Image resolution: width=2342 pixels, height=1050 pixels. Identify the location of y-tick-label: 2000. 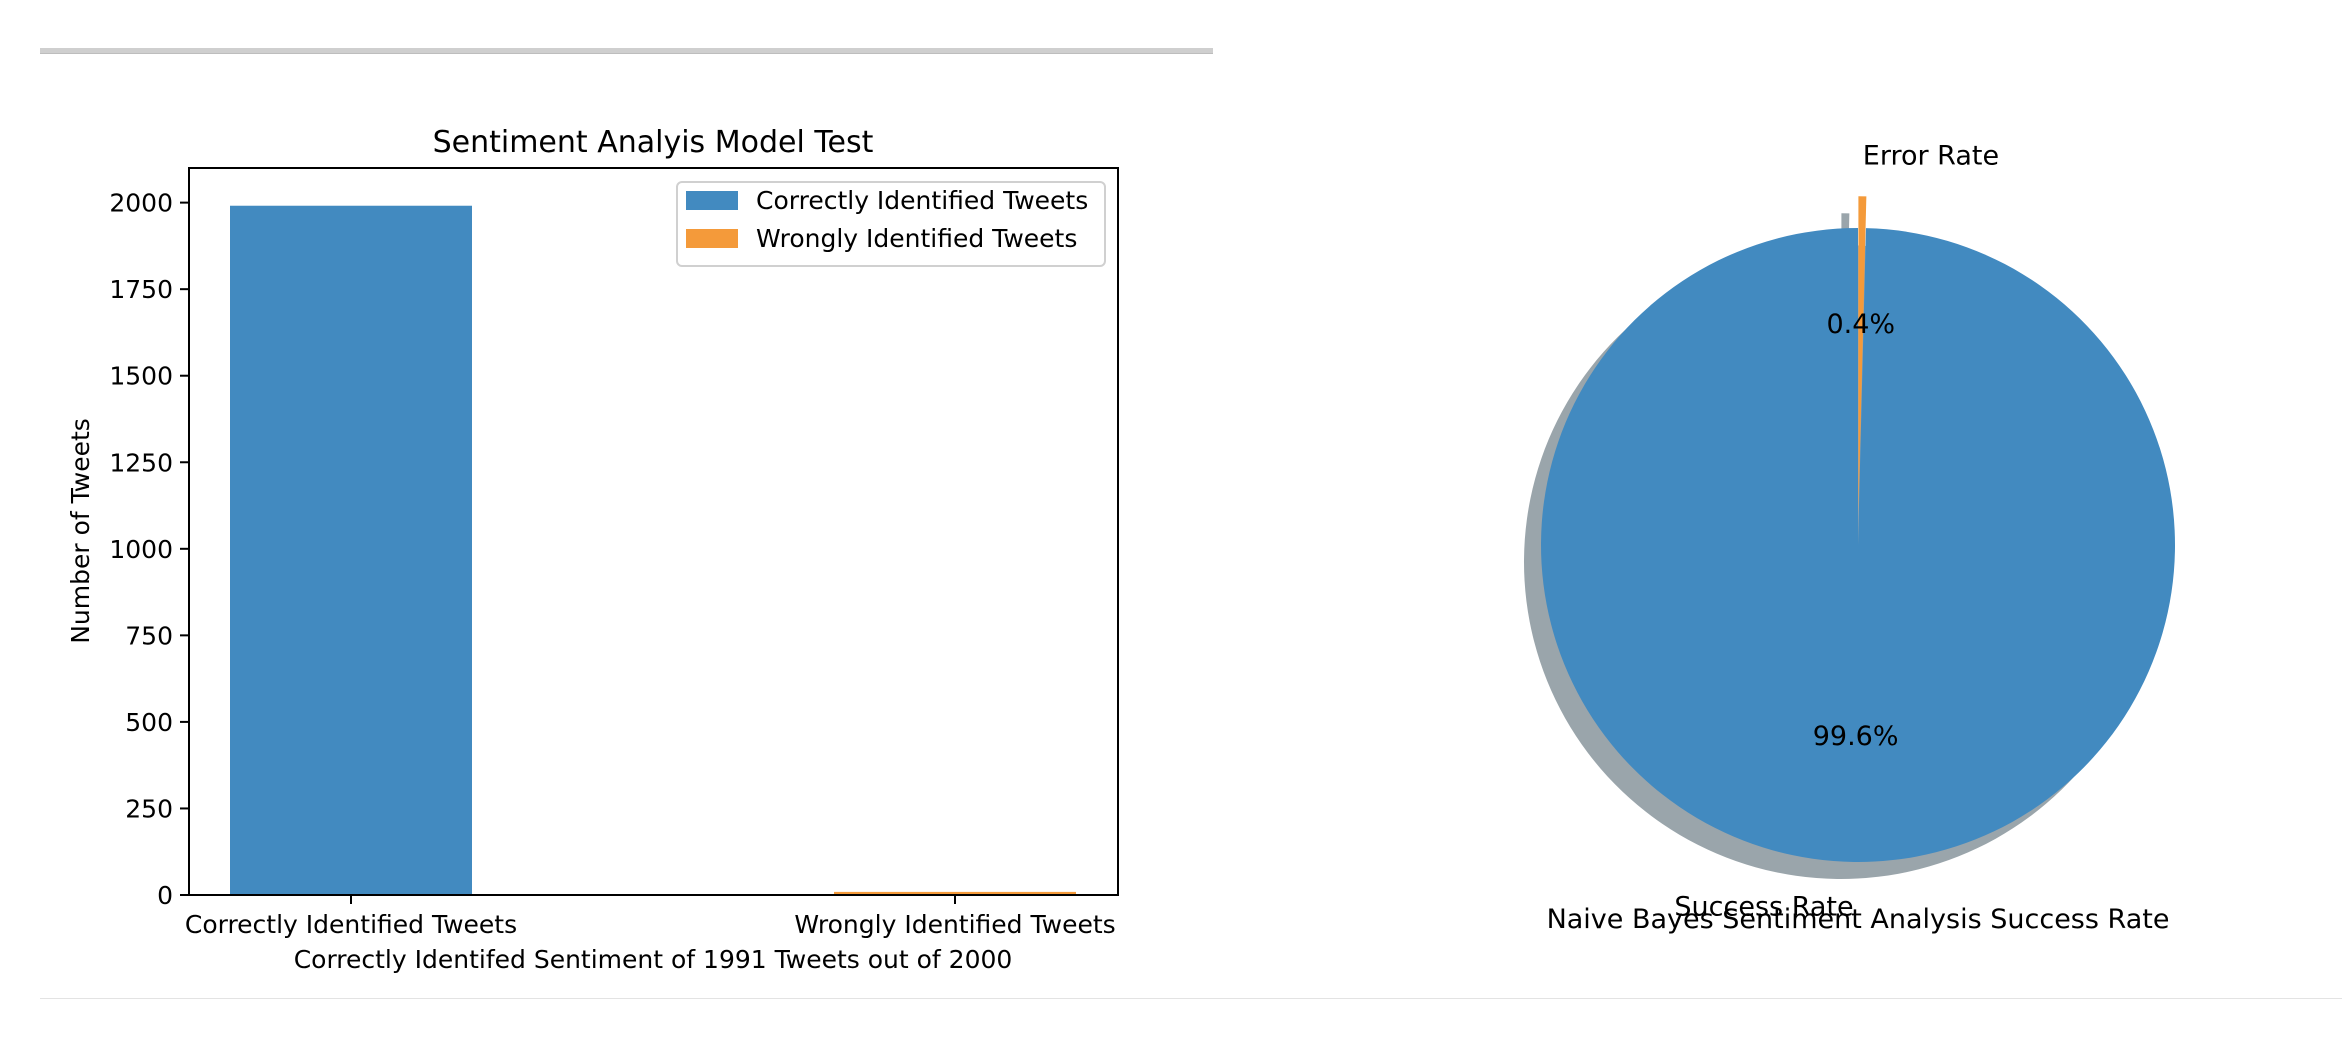
(141, 203).